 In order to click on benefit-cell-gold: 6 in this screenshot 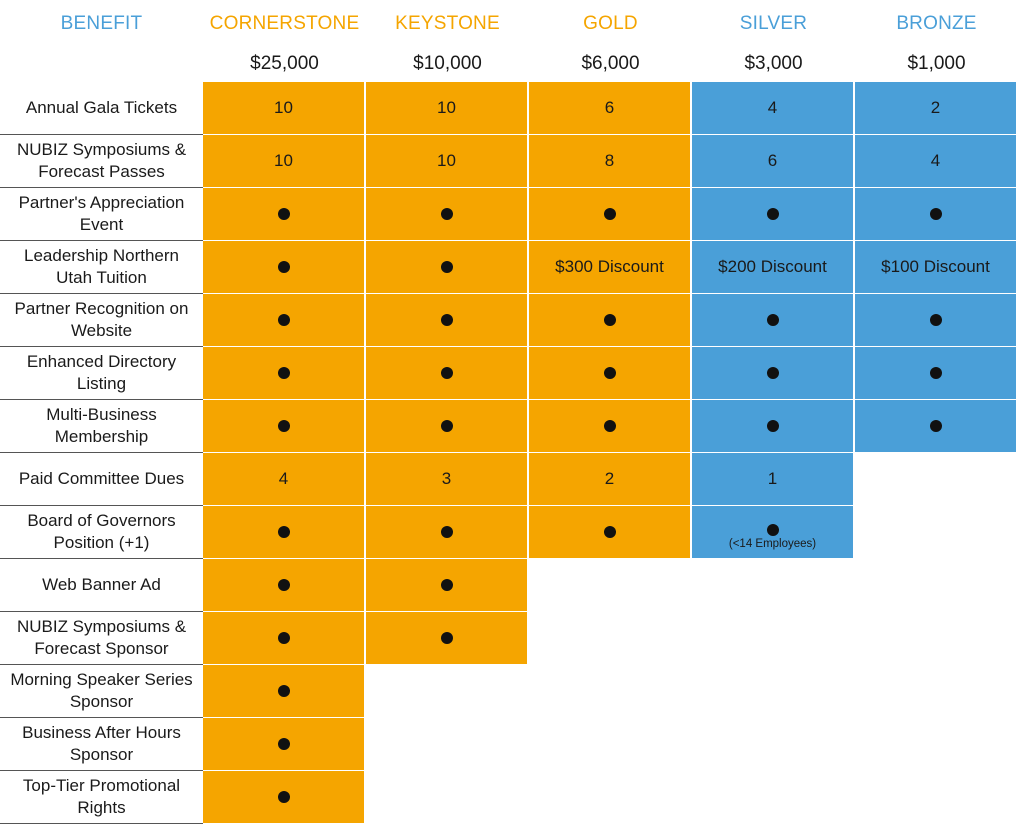, I will do `click(609, 108)`.